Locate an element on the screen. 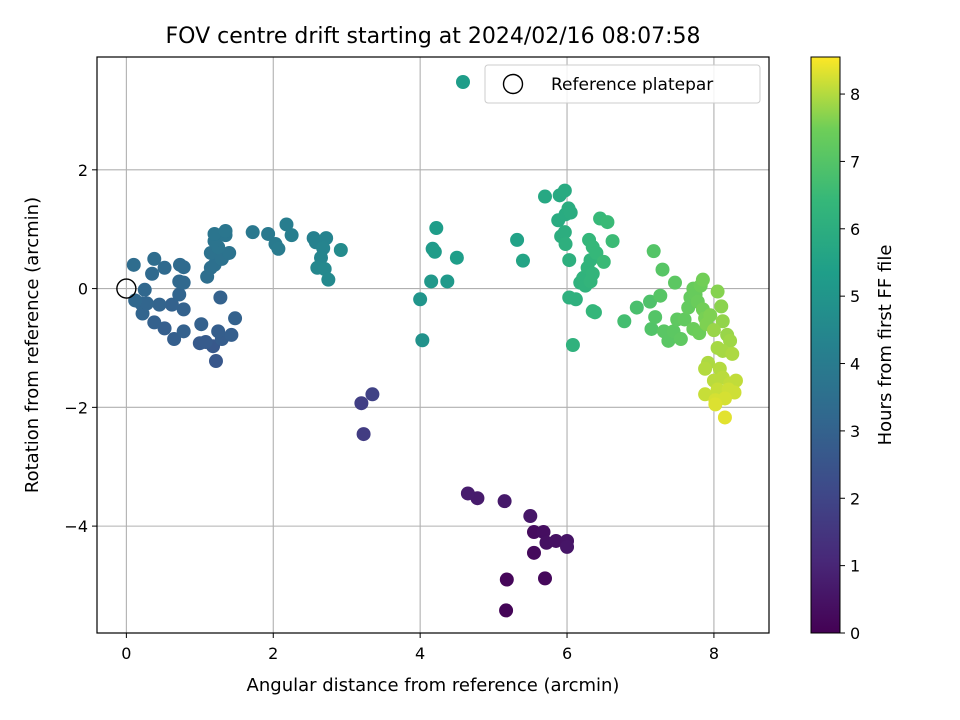 This screenshot has height=720, width=960. colorbar-tick-label: 3 is located at coordinates (855, 431).